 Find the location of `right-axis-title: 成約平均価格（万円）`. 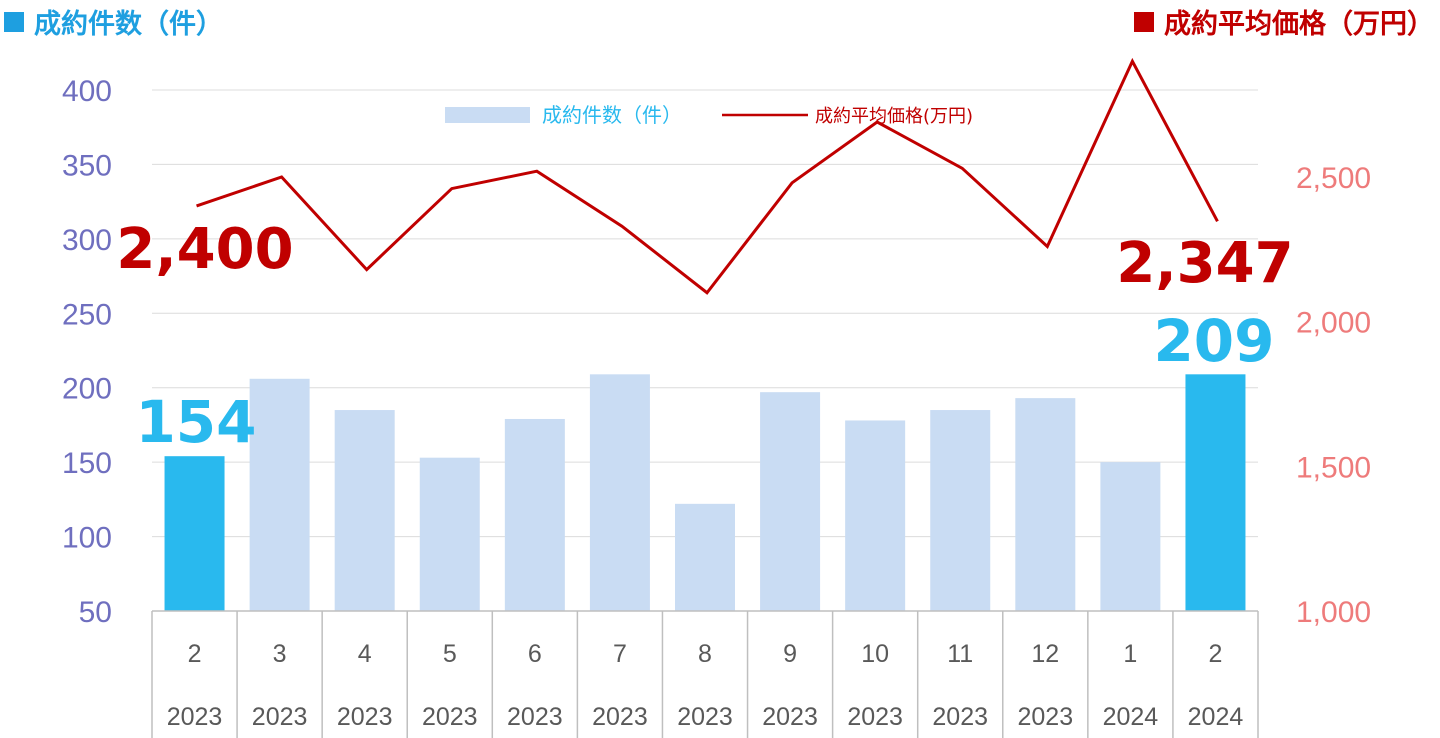

right-axis-title: 成約平均価格（万円） is located at coordinates (1284, 21).